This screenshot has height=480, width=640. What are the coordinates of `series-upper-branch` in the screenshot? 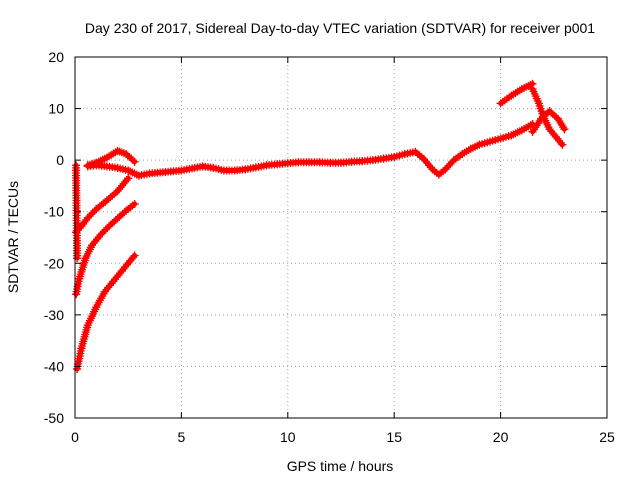 It's located at (111, 158).